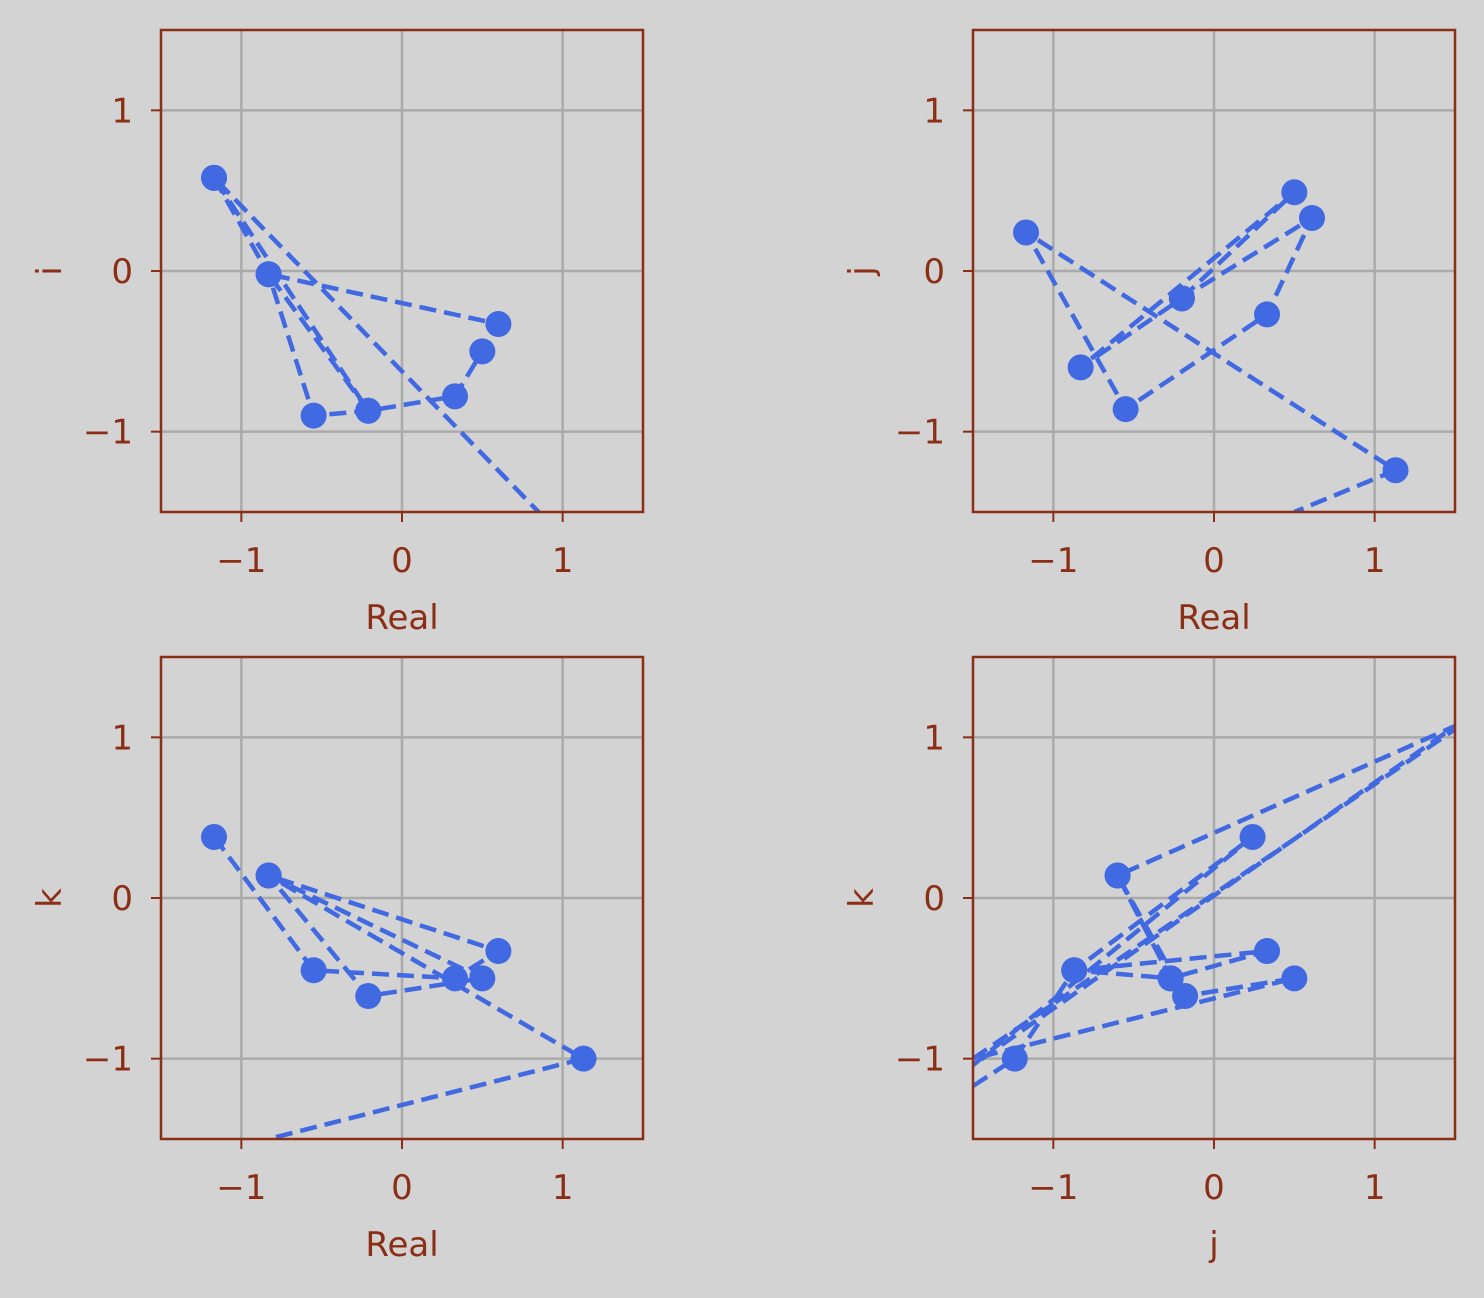  I want to click on y-axis-label: j, so click(862, 271).